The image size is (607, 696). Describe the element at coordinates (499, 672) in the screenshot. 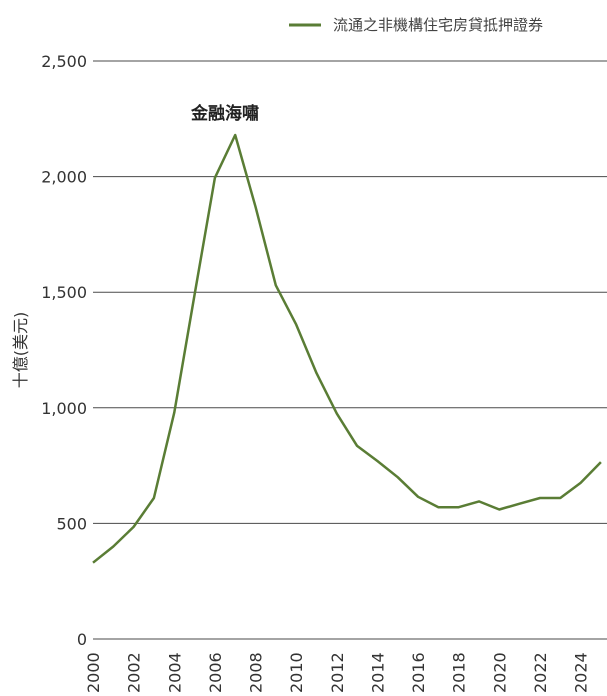

I see `x-tick-label: 2020` at that location.